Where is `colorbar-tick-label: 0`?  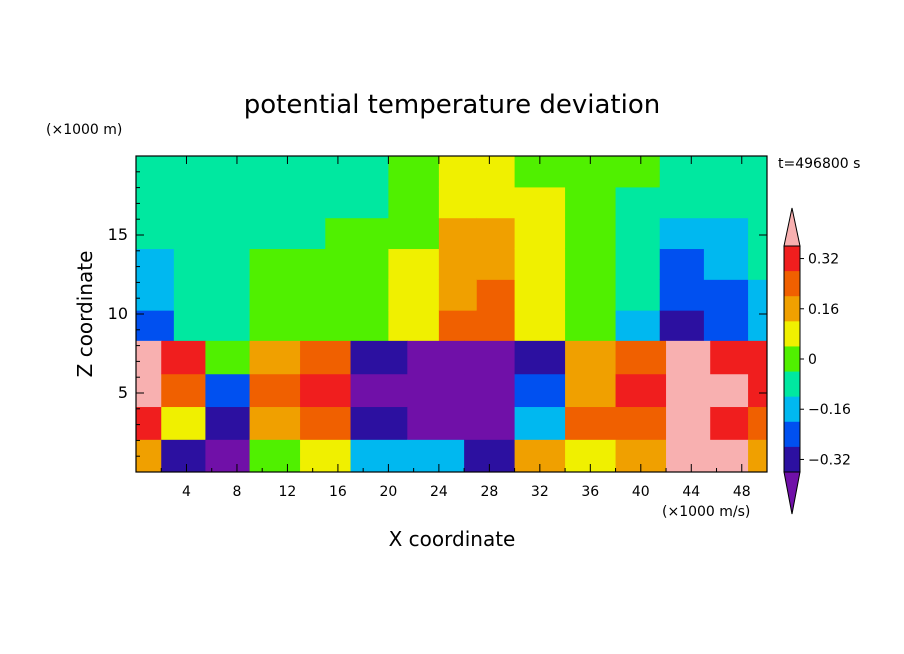 colorbar-tick-label: 0 is located at coordinates (812, 360).